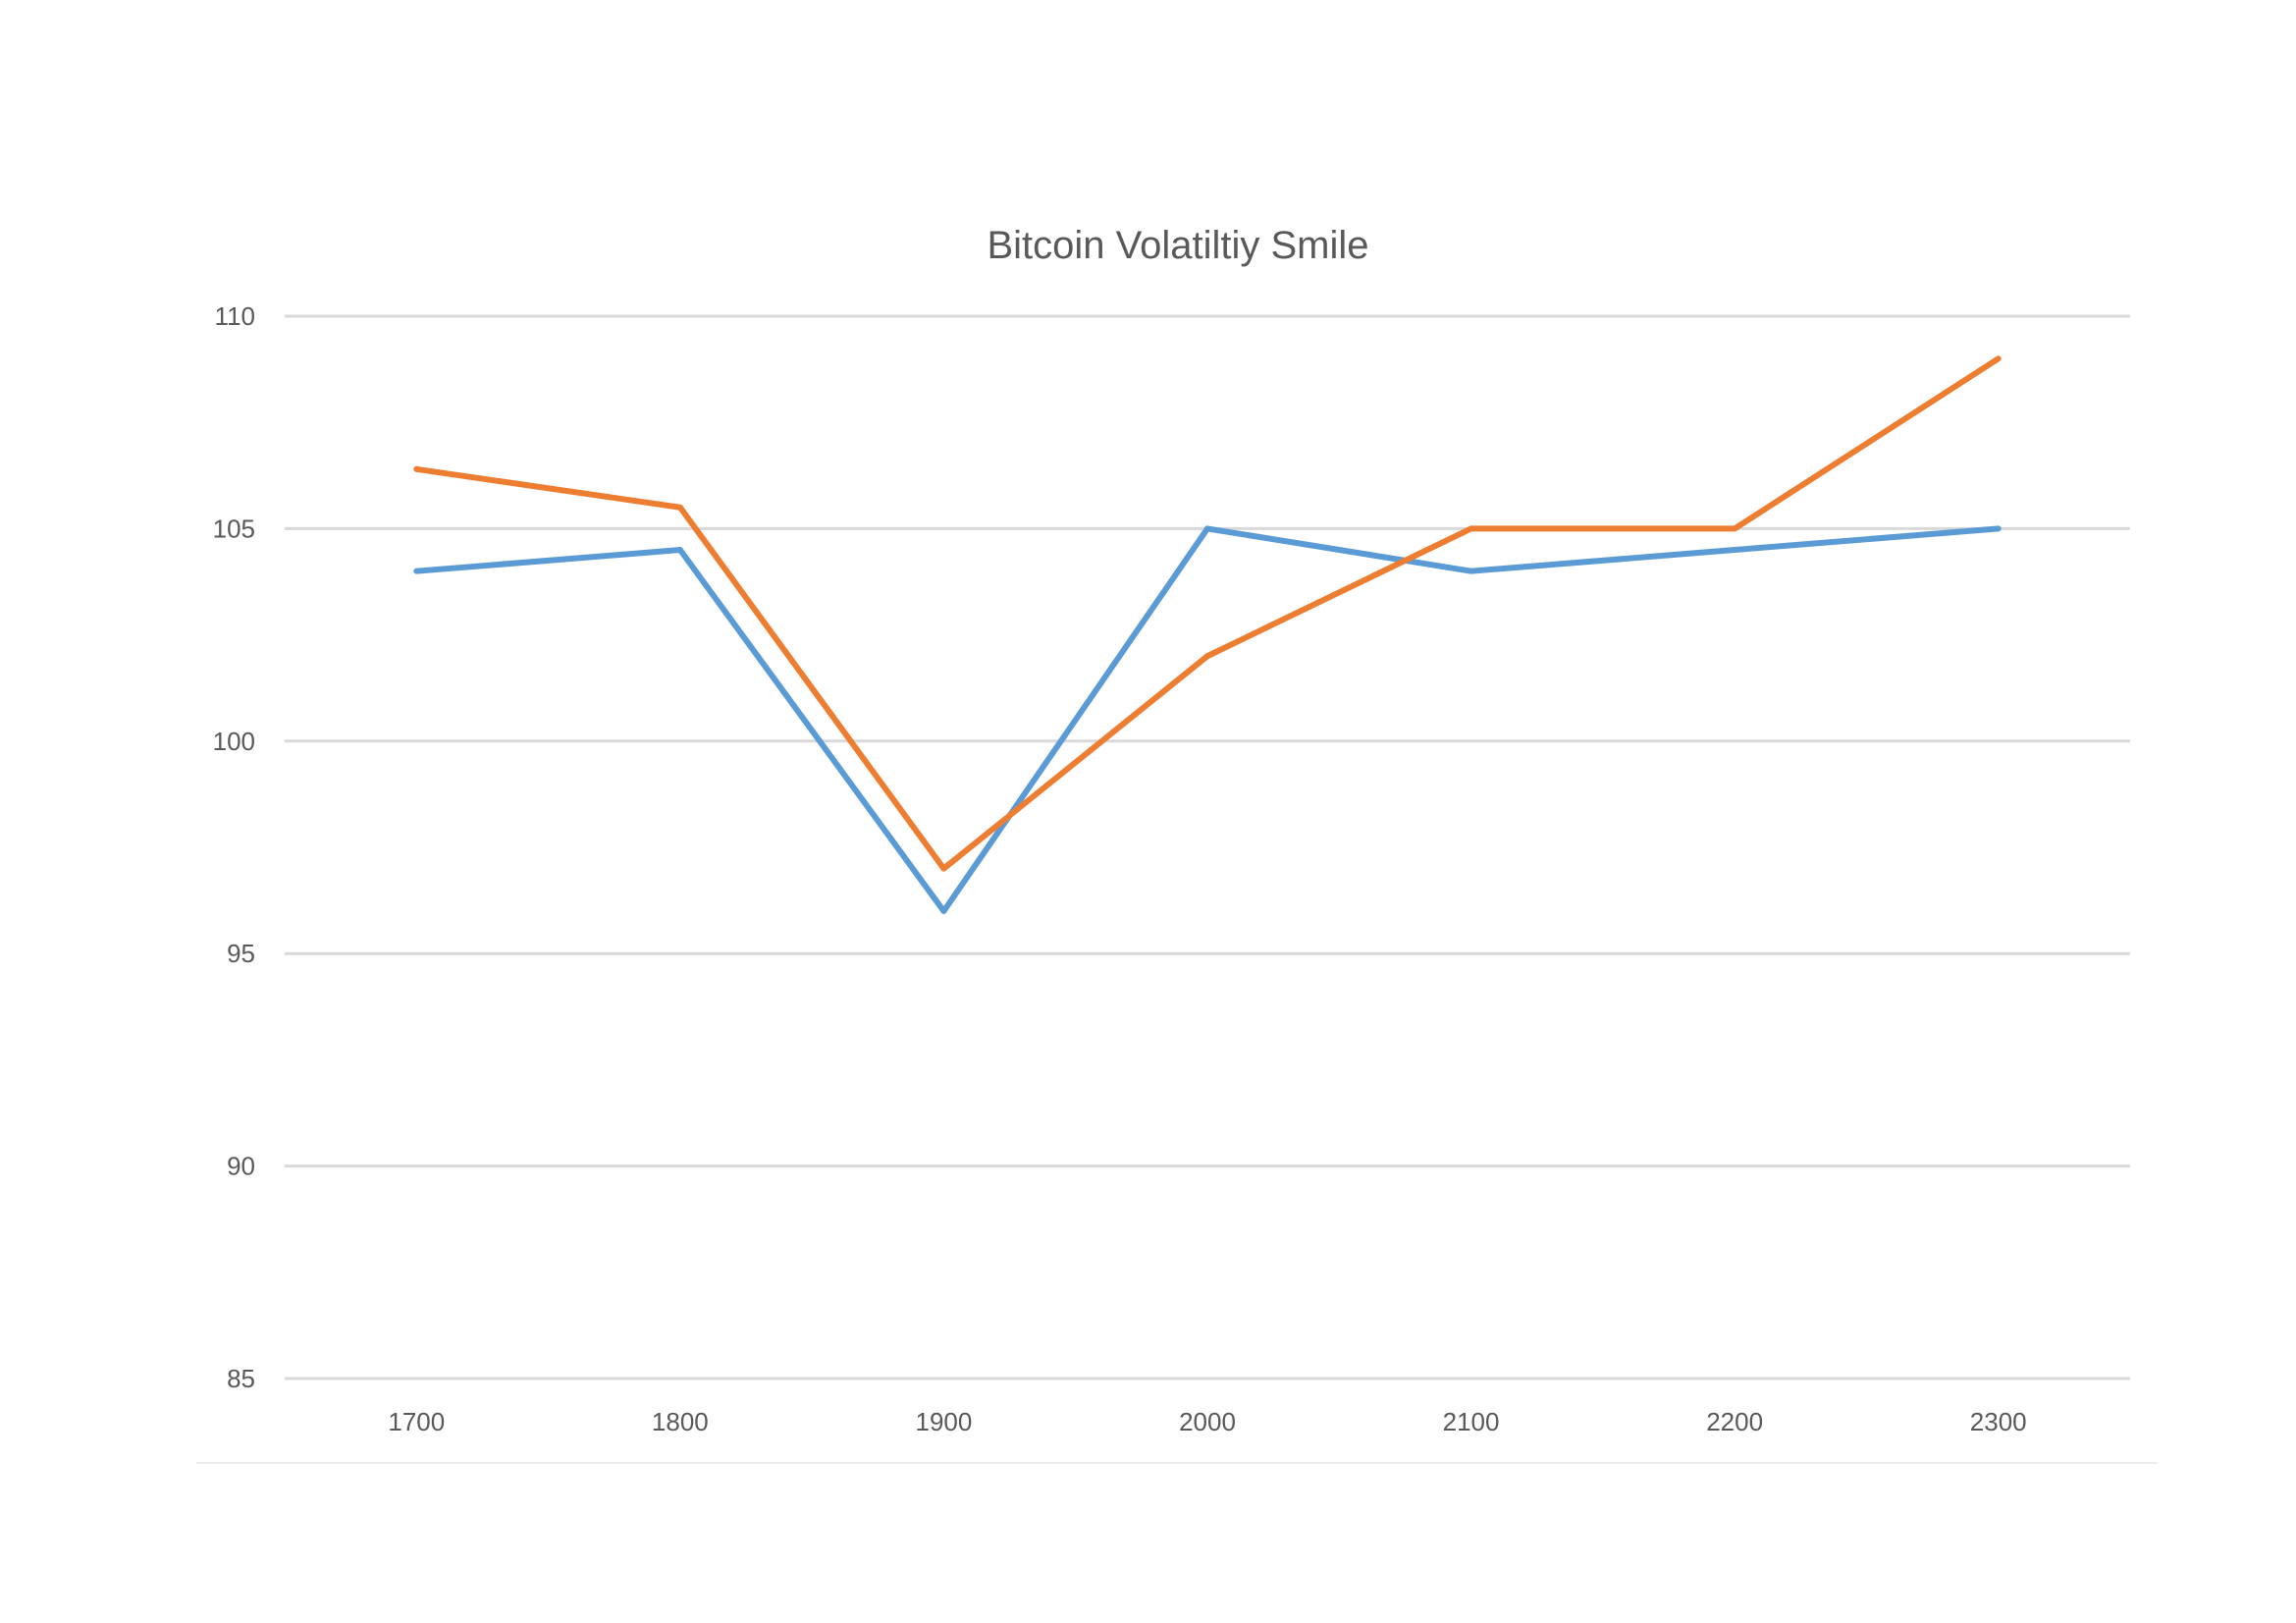  I want to click on y-tick-label: 100, so click(234, 741).